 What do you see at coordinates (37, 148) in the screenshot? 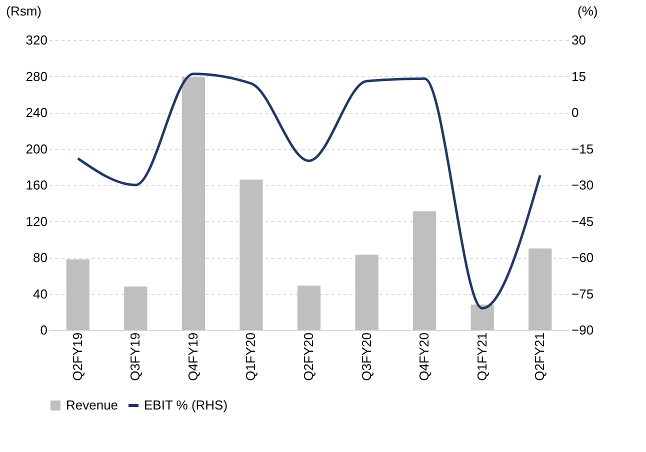
I see `y-tick-label: 200` at bounding box center [37, 148].